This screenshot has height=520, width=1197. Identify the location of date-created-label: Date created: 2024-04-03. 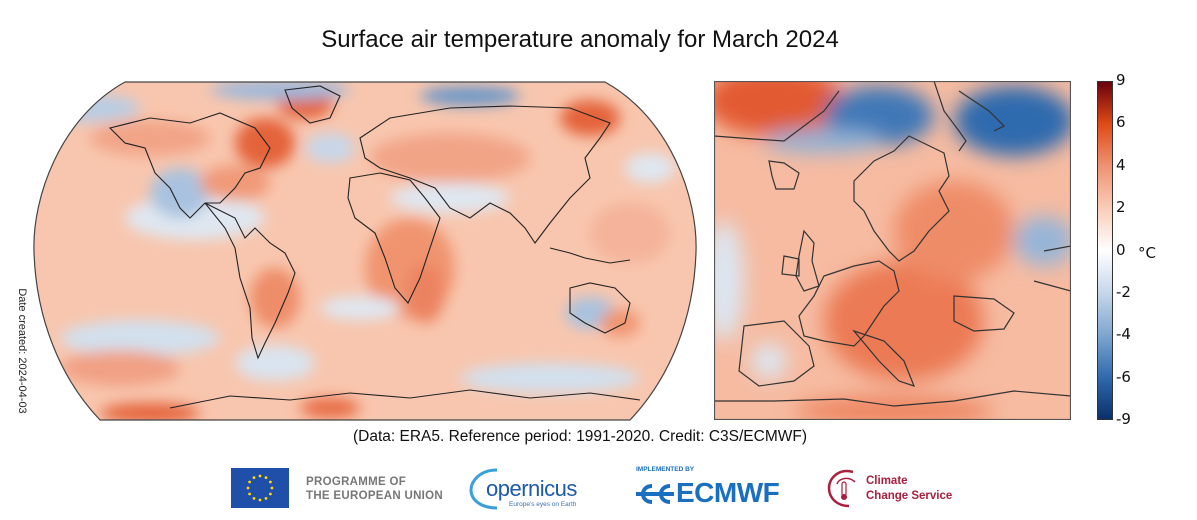
(22, 351).